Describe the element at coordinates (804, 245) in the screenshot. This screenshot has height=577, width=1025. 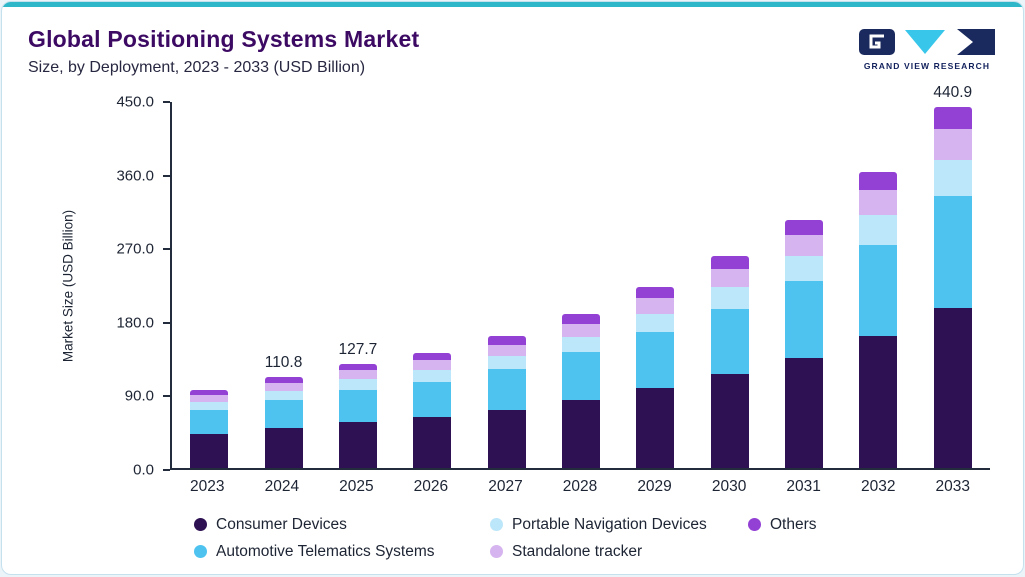
I see `segment-2031-standalone-tracker` at that location.